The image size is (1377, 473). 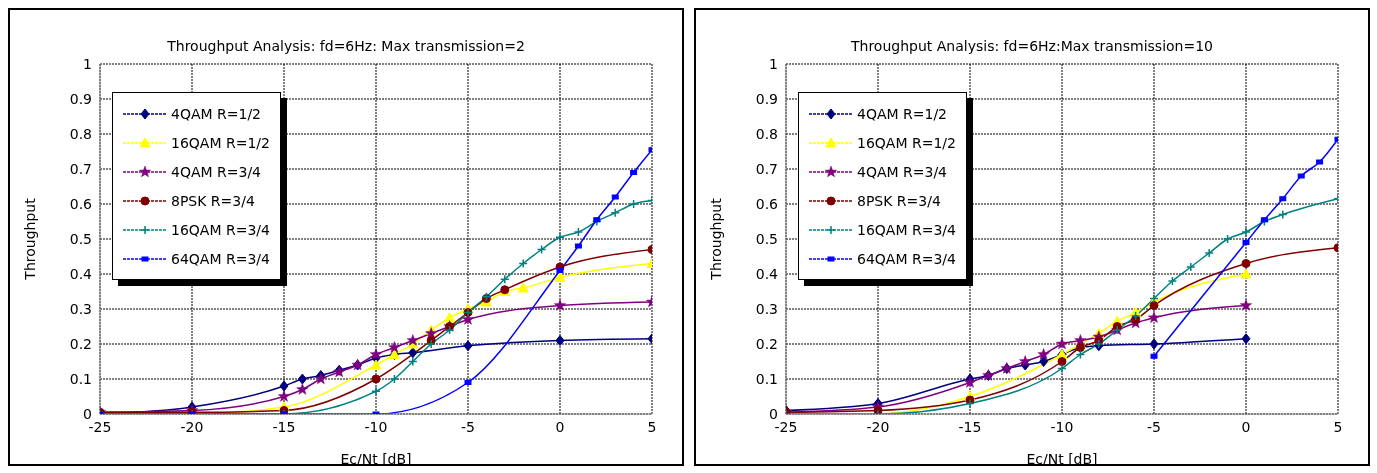 What do you see at coordinates (346, 46) in the screenshot?
I see `chart-title: Throughput Analysis: fd=6Hz: Max transmission=2` at bounding box center [346, 46].